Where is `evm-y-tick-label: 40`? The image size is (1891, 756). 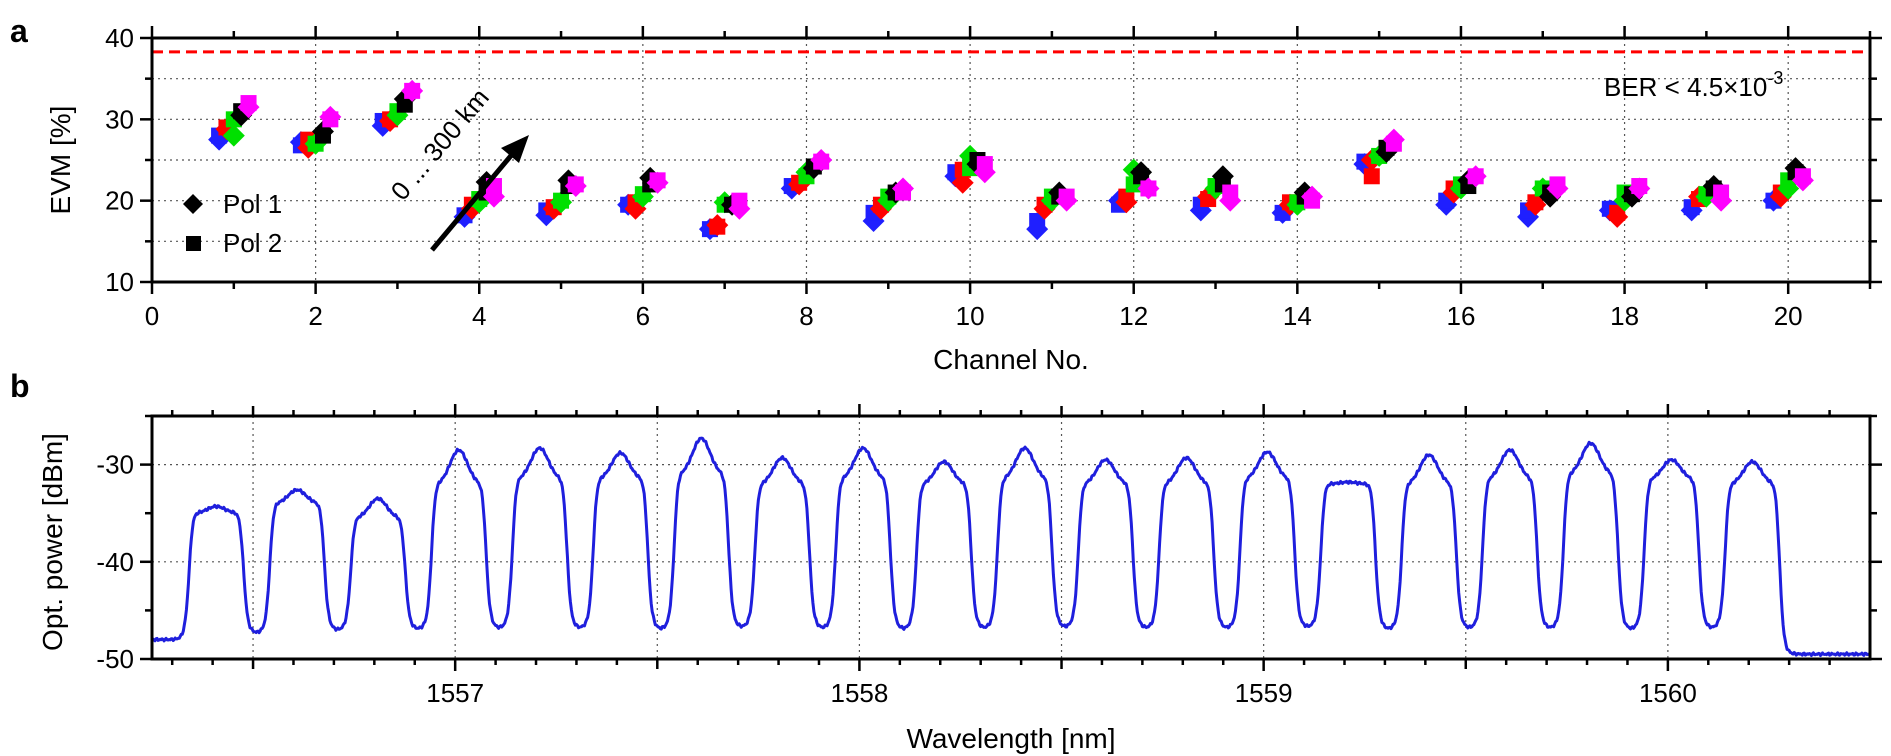 evm-y-tick-label: 40 is located at coordinates (119, 38).